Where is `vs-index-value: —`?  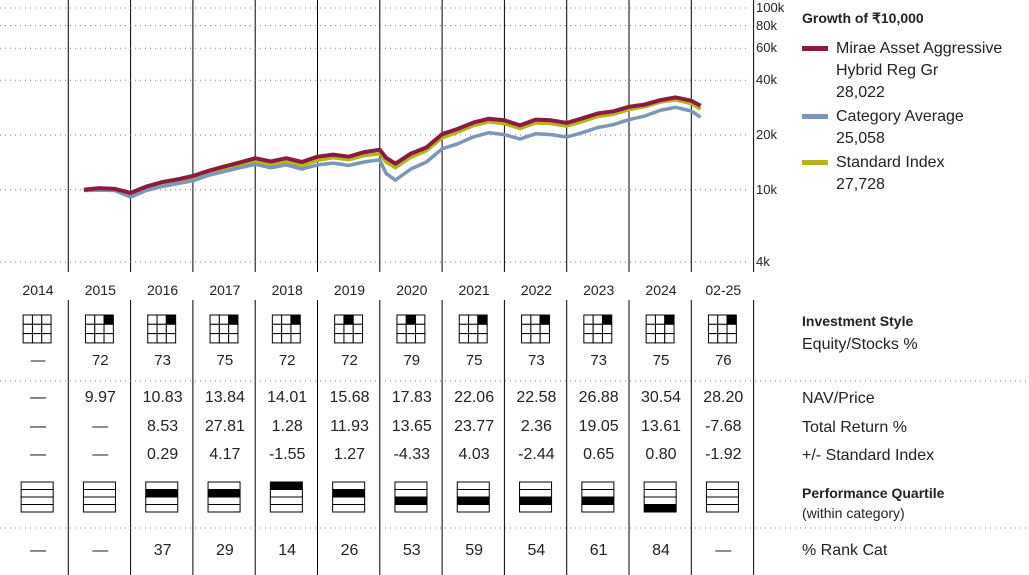 vs-index-value: — is located at coordinates (38, 454).